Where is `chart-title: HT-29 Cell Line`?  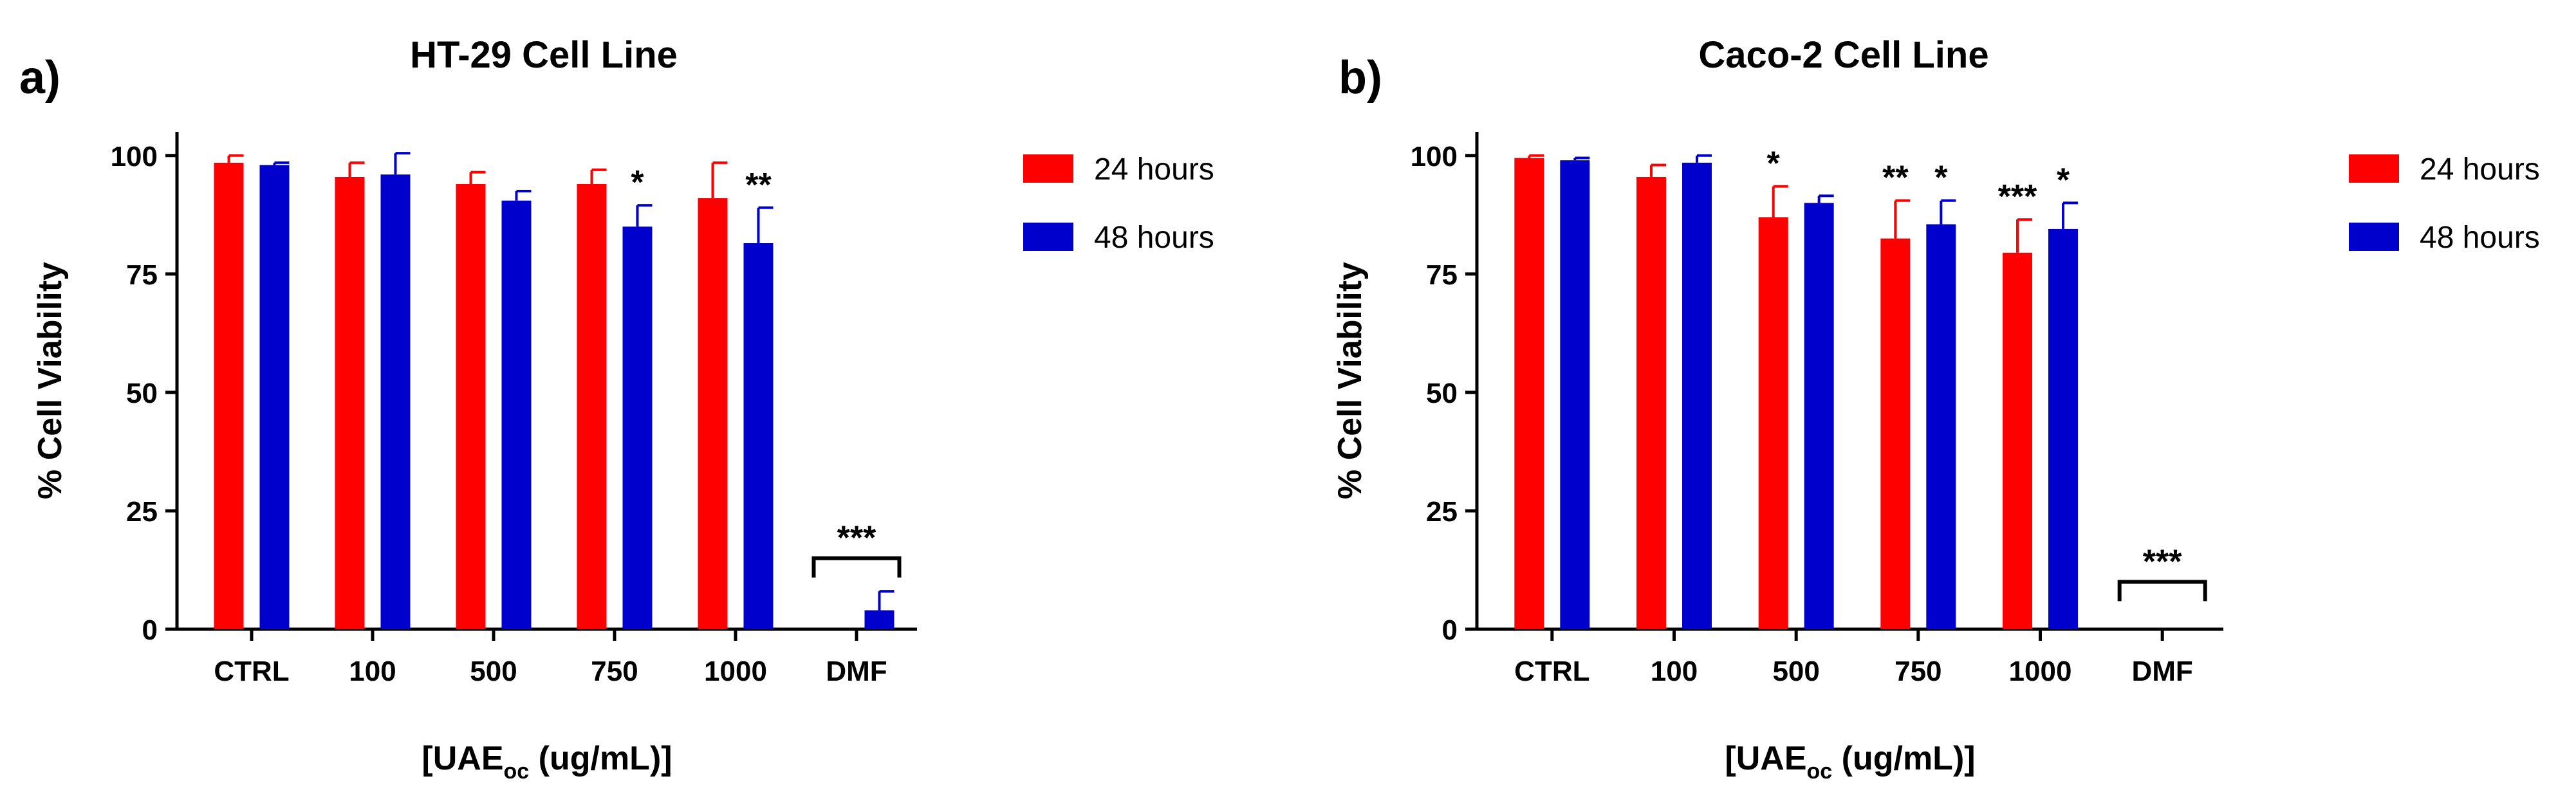
chart-title: HT-29 Cell Line is located at coordinates (544, 55).